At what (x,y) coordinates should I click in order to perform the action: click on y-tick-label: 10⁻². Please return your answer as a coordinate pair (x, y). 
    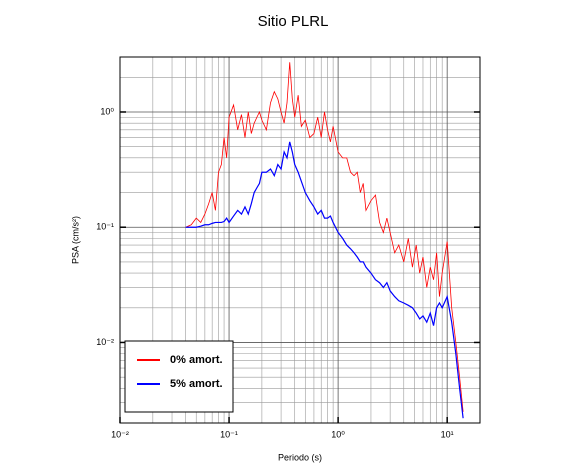
    Looking at the image, I should click on (105, 342).